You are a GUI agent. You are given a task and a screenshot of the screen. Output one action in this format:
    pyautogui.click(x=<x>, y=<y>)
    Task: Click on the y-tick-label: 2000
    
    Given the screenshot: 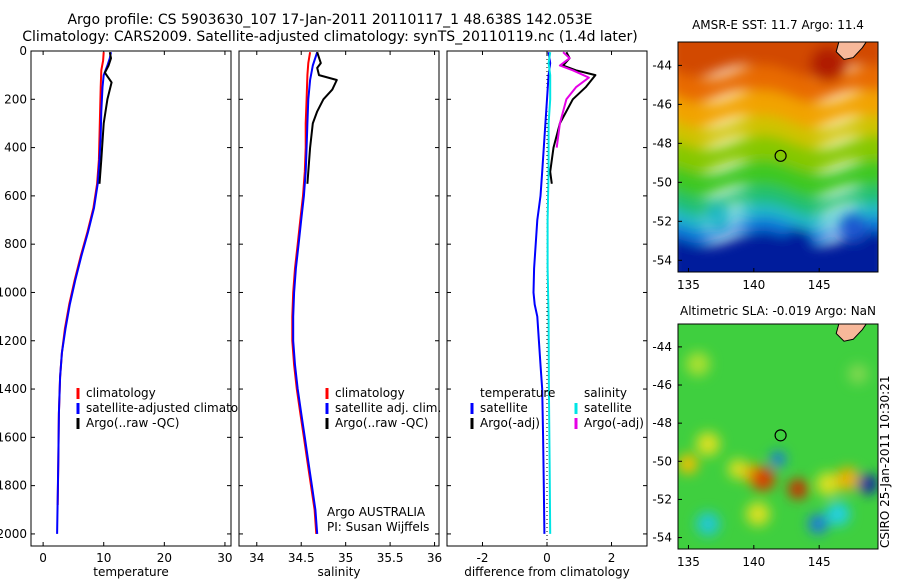 What is the action you would take?
    pyautogui.click(x=13, y=534)
    